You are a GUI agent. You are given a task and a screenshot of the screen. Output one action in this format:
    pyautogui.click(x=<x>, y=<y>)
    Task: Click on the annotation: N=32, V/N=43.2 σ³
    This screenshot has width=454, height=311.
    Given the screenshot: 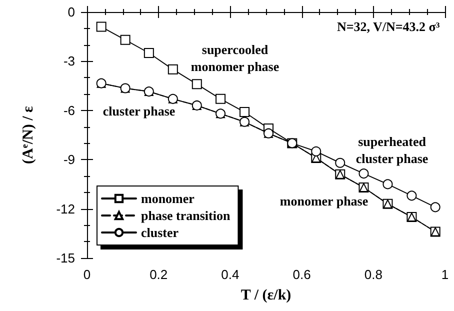 What is the action you would take?
    pyautogui.click(x=388, y=26)
    